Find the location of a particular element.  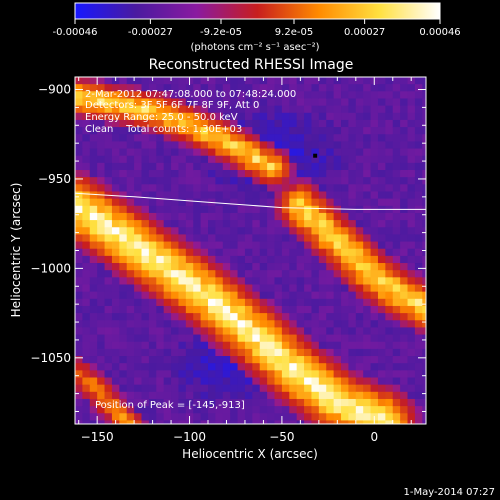

colorbar-tick-label: 0.00046 is located at coordinates (439, 32).